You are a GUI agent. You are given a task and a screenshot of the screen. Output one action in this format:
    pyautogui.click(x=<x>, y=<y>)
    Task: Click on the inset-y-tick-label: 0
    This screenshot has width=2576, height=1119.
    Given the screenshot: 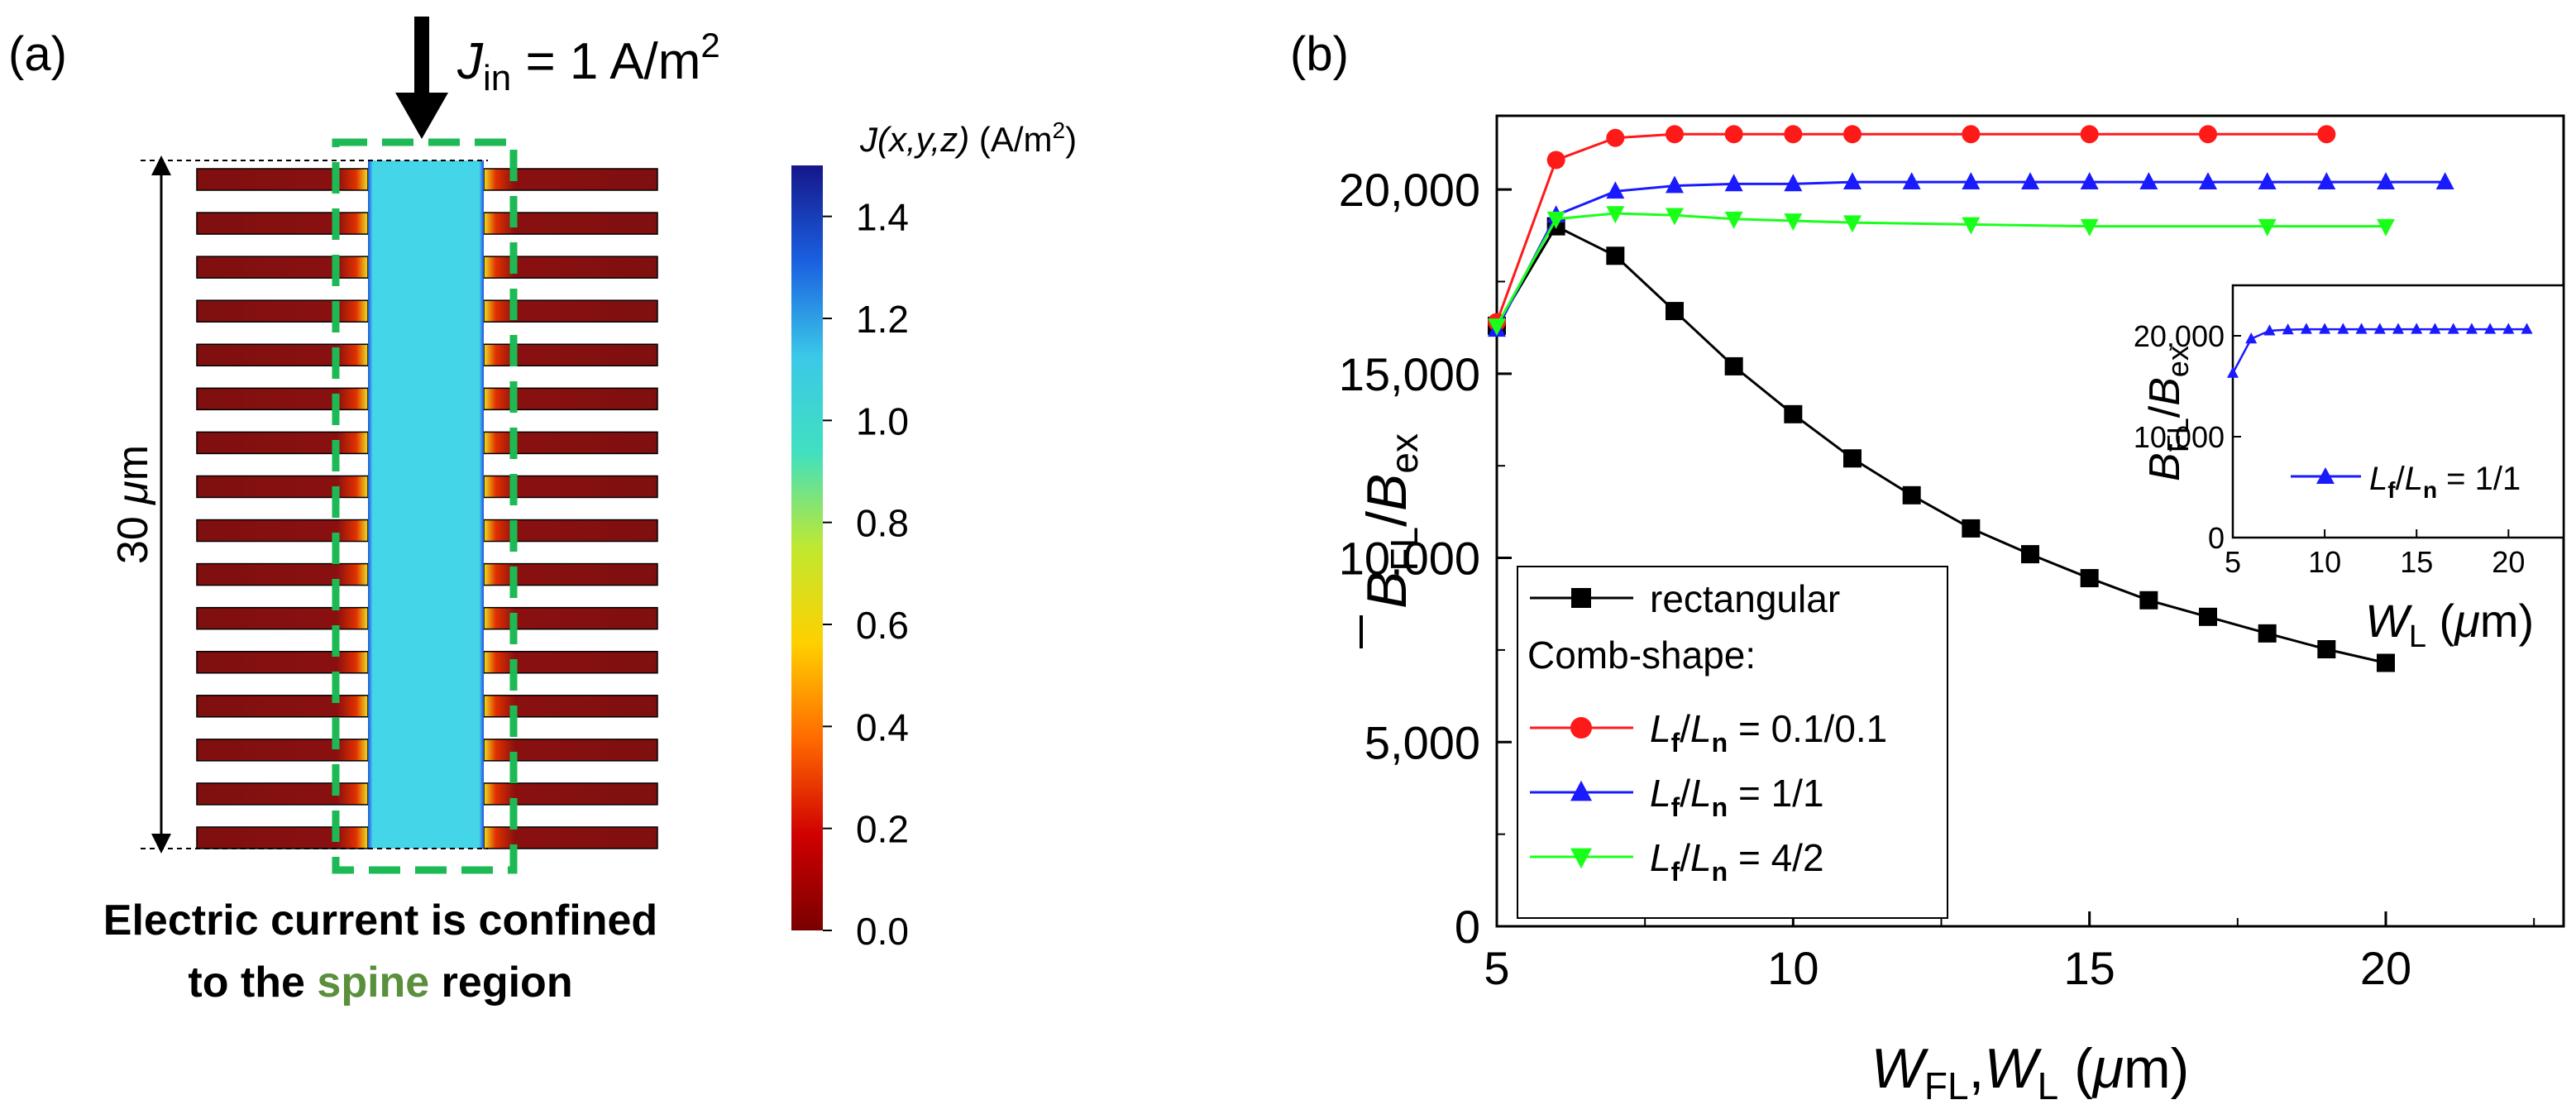 What is the action you would take?
    pyautogui.click(x=2216, y=538)
    